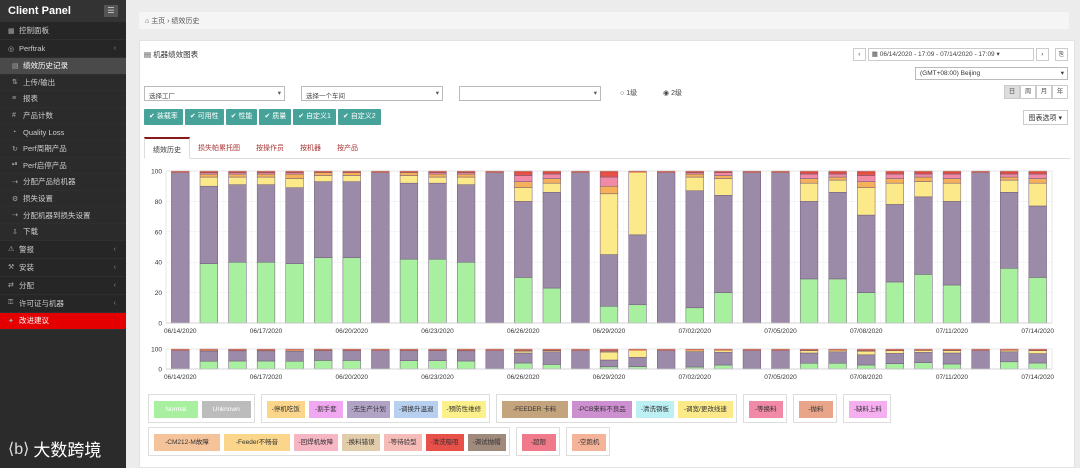 The image size is (1080, 468). What do you see at coordinates (601, 409) in the screenshot?
I see `legend-item: -PCB来料不良品` at bounding box center [601, 409].